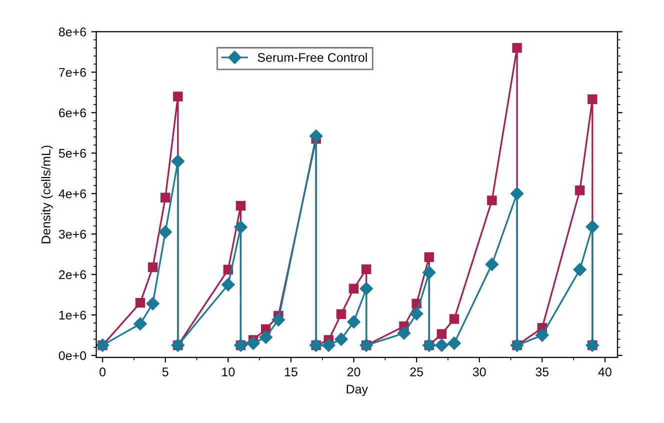  Describe the element at coordinates (72, 193) in the screenshot. I see `y-tick-label: 4e+6` at that location.